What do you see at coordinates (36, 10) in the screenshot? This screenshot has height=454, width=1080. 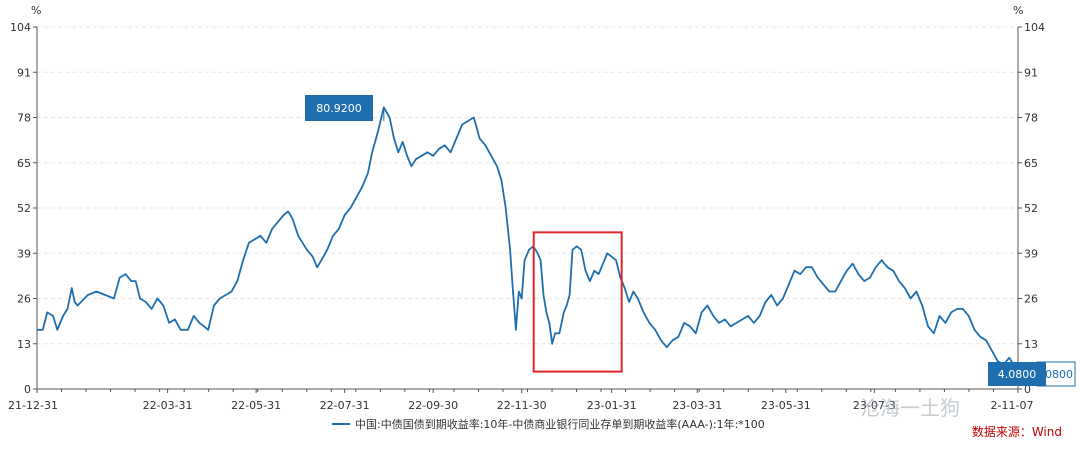 I see `y-axis-left-unit: %` at bounding box center [36, 10].